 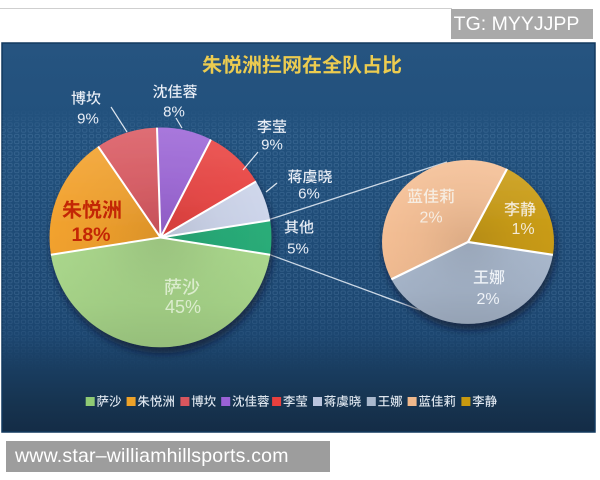 I want to click on svg-text: 5%, so click(x=298, y=248).